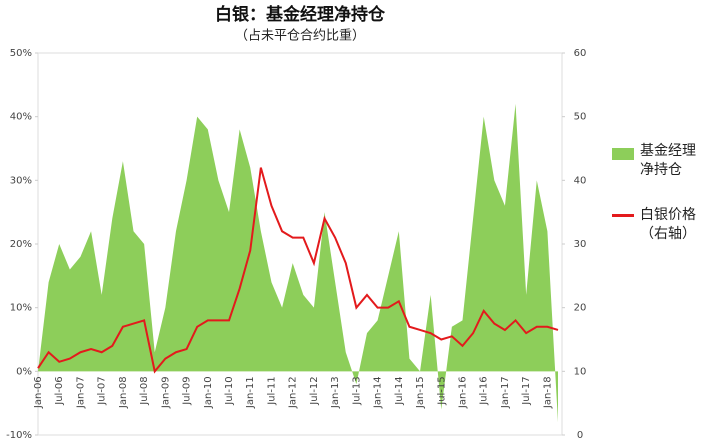 The image size is (726, 448). What do you see at coordinates (356, 390) in the screenshot?
I see `x-tick-label: Jul-13` at bounding box center [356, 390].